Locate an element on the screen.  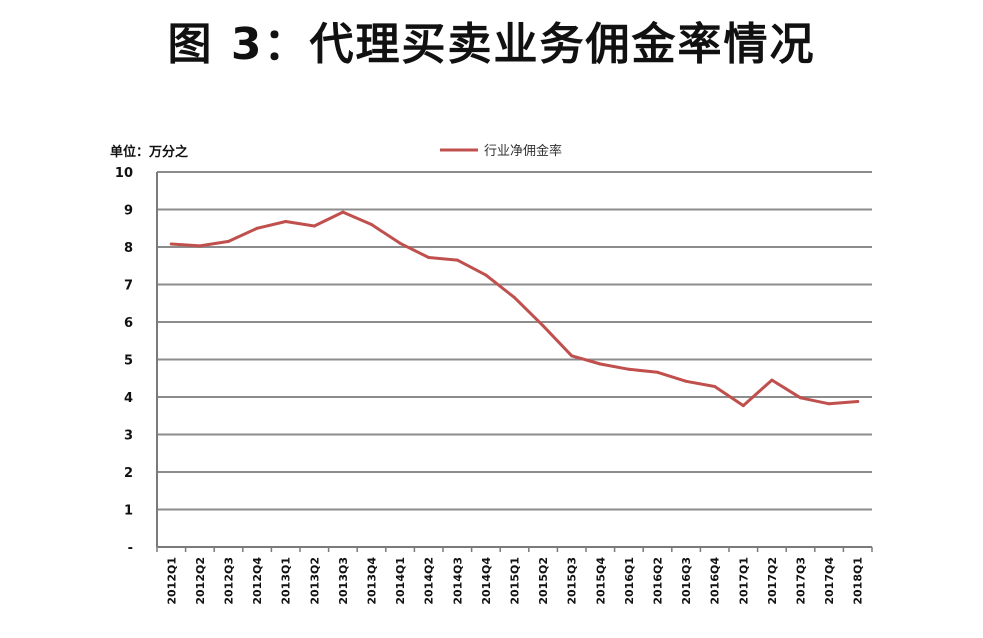
y-tick-label: 6 is located at coordinates (128, 323).